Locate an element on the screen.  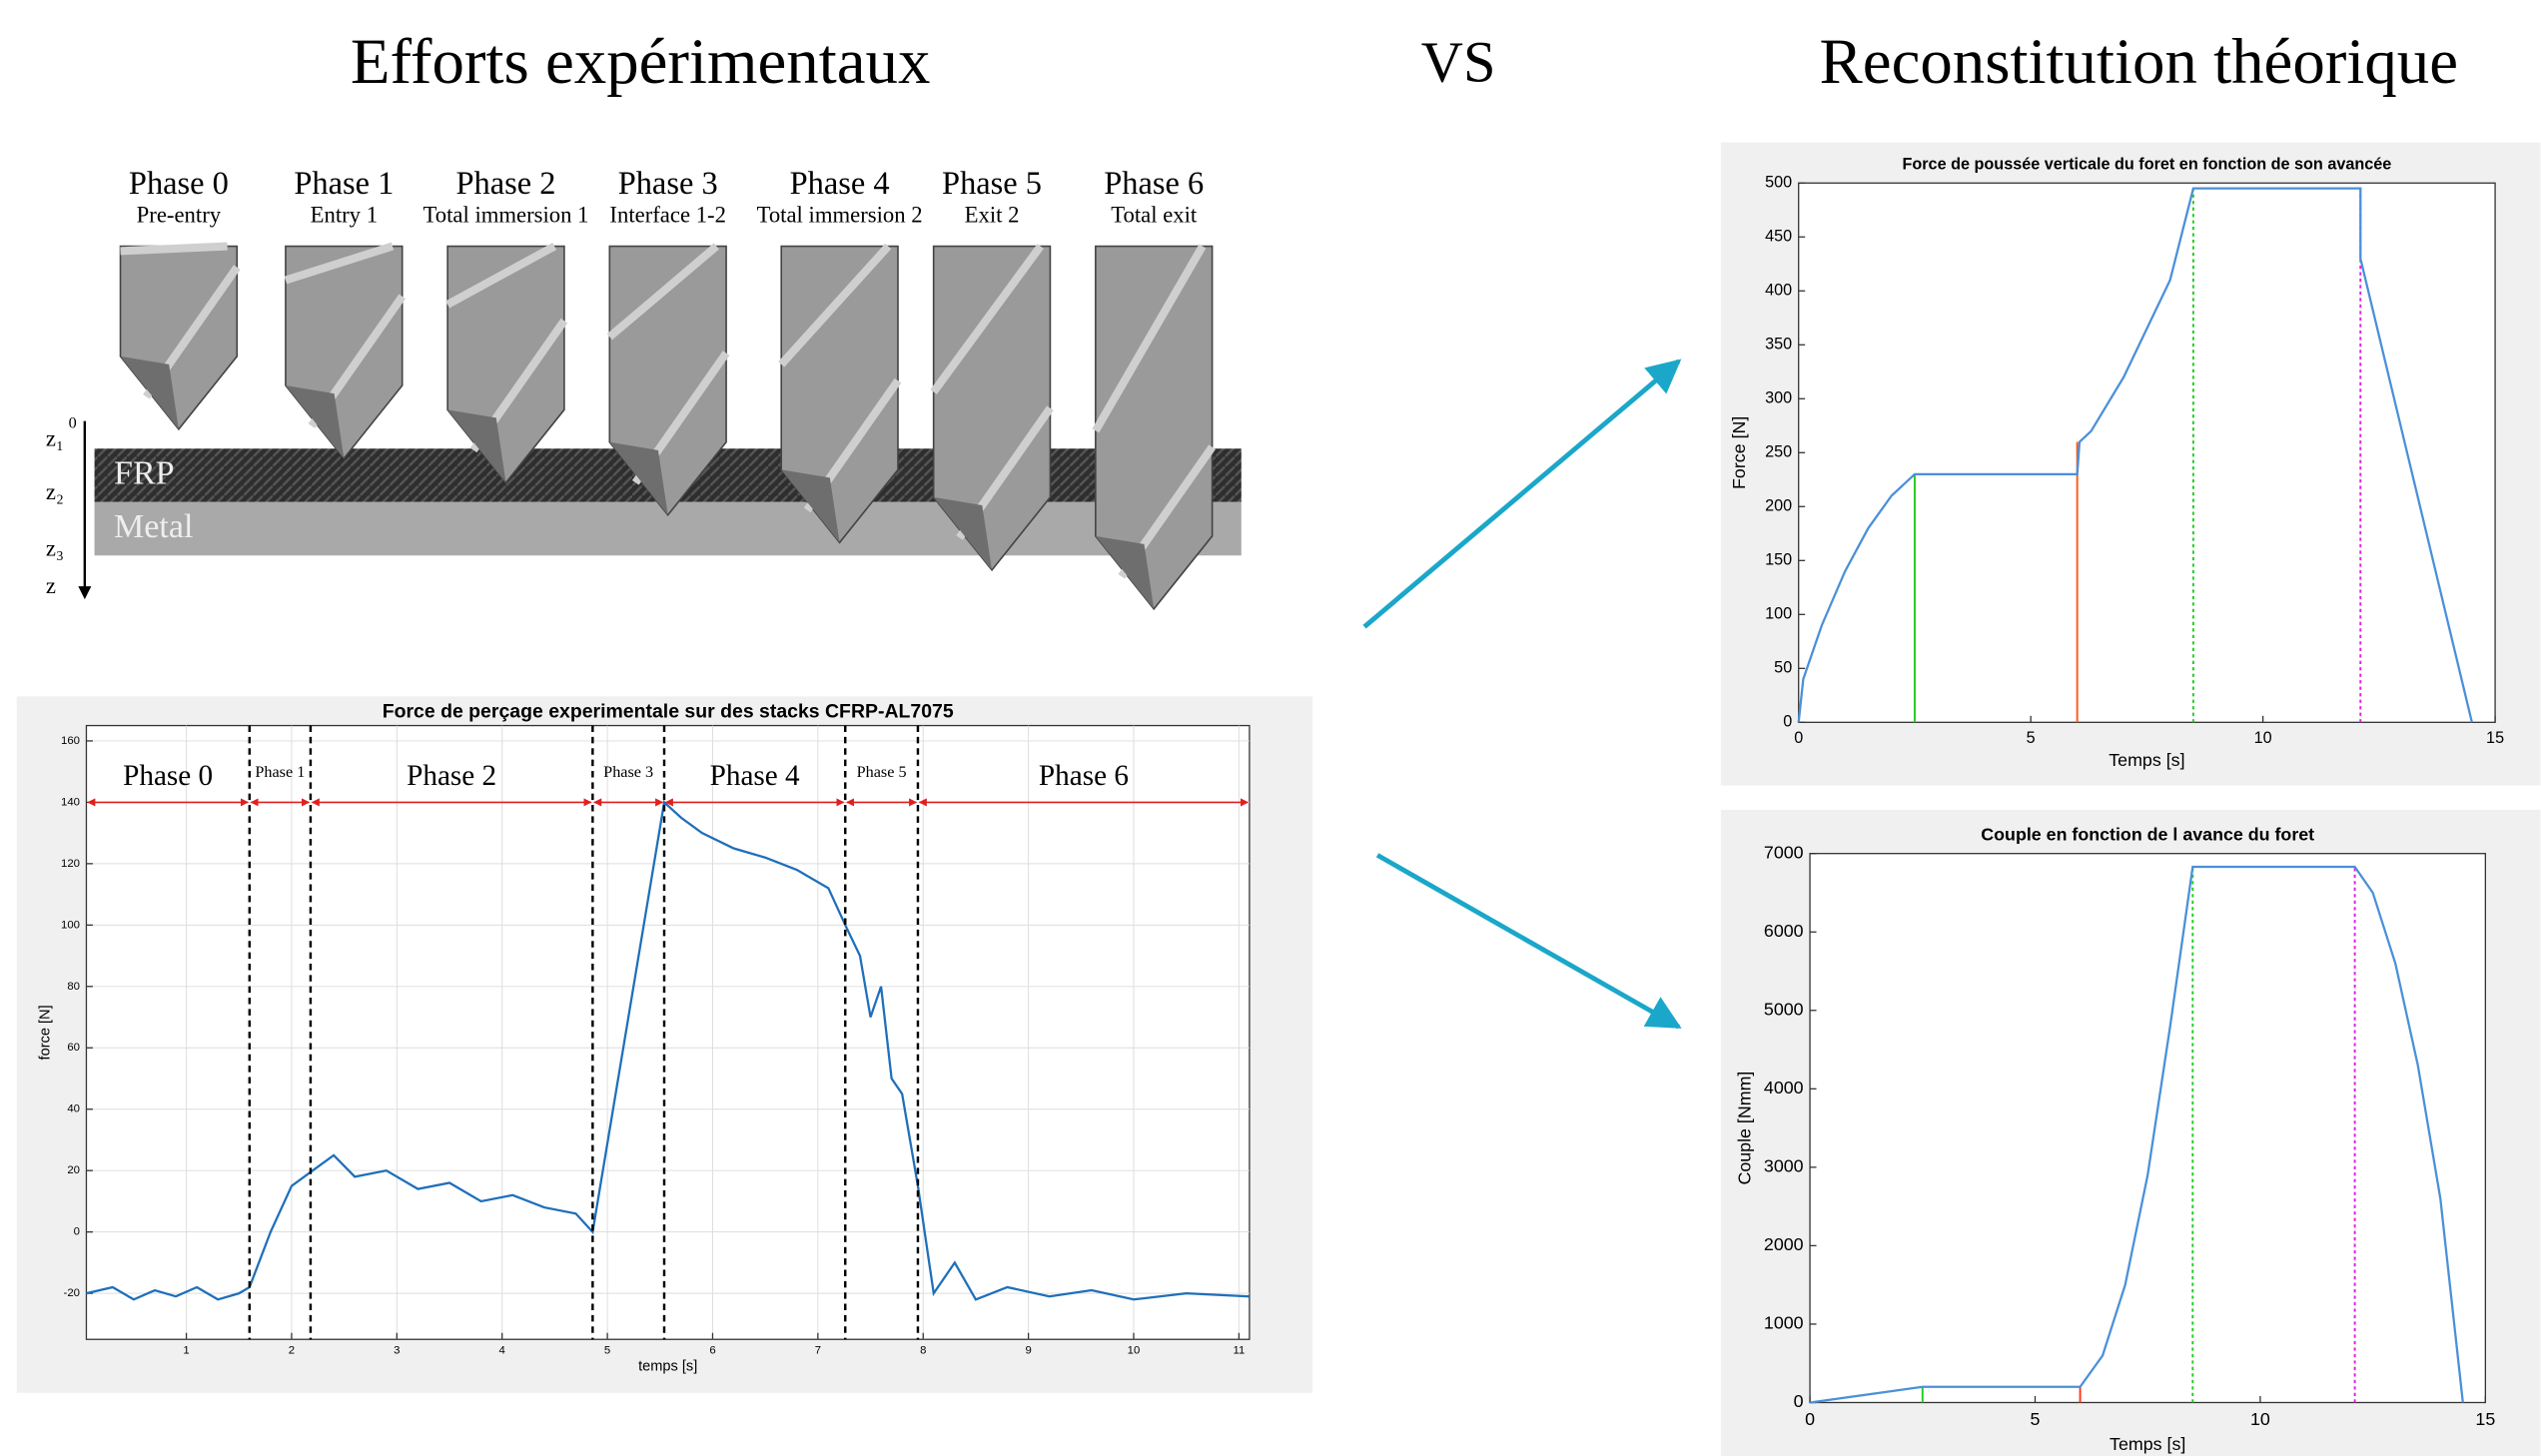
y-tick-label: 140 is located at coordinates (71, 802).